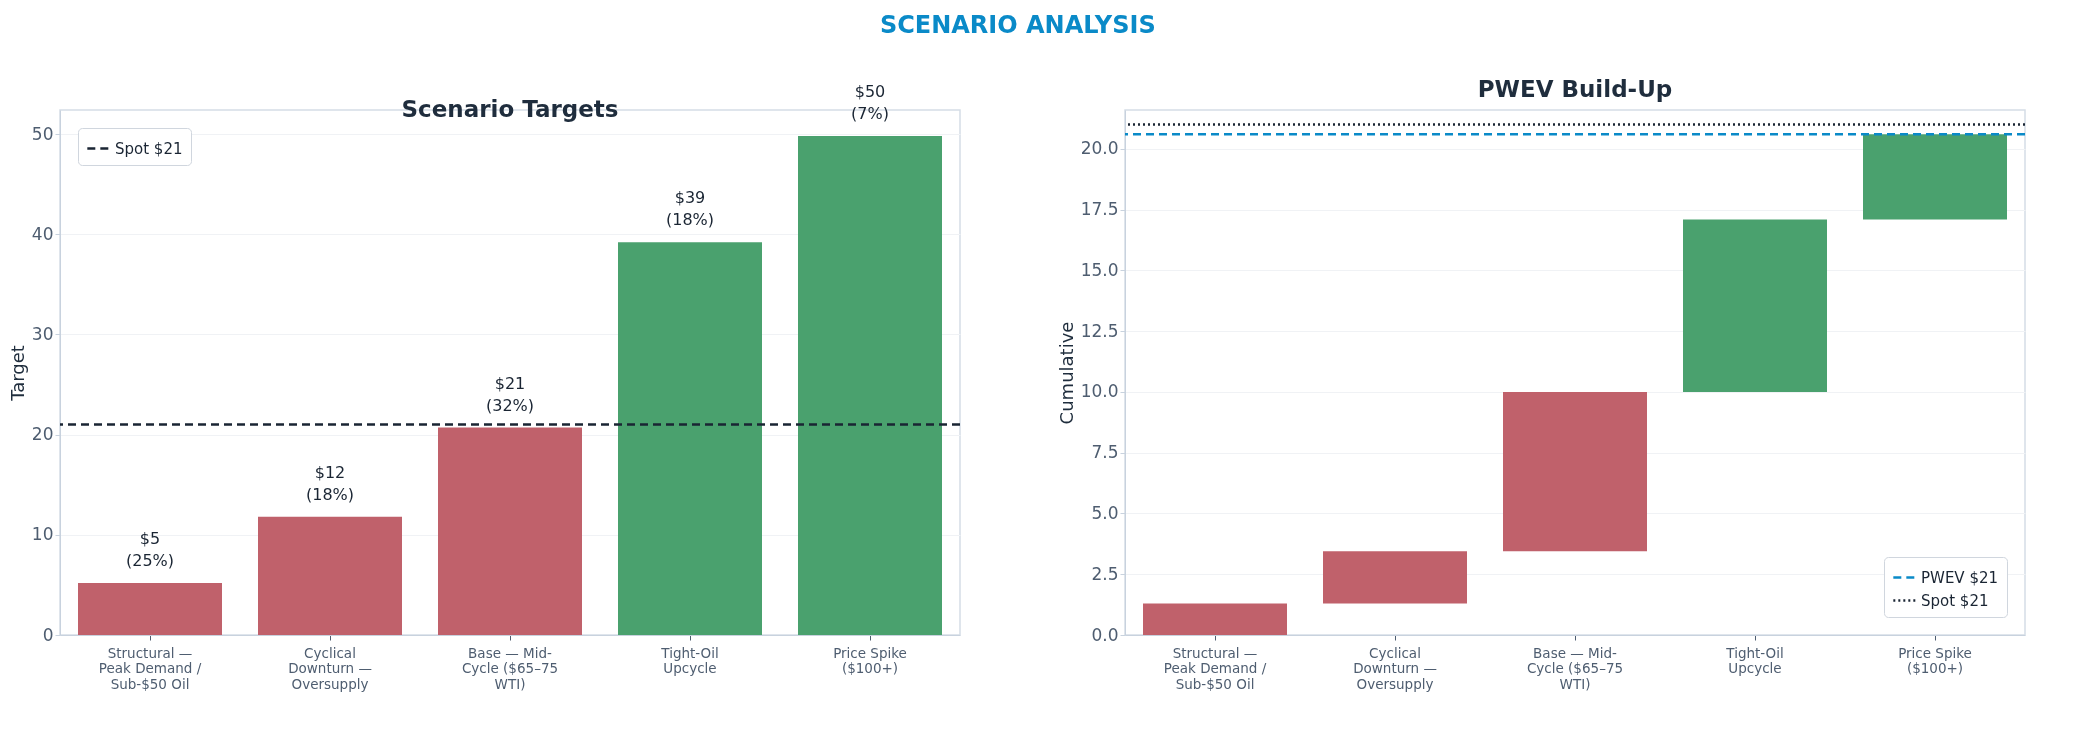  What do you see at coordinates (1960, 577) in the screenshot?
I see `legend-label: PWEV $21` at bounding box center [1960, 577].